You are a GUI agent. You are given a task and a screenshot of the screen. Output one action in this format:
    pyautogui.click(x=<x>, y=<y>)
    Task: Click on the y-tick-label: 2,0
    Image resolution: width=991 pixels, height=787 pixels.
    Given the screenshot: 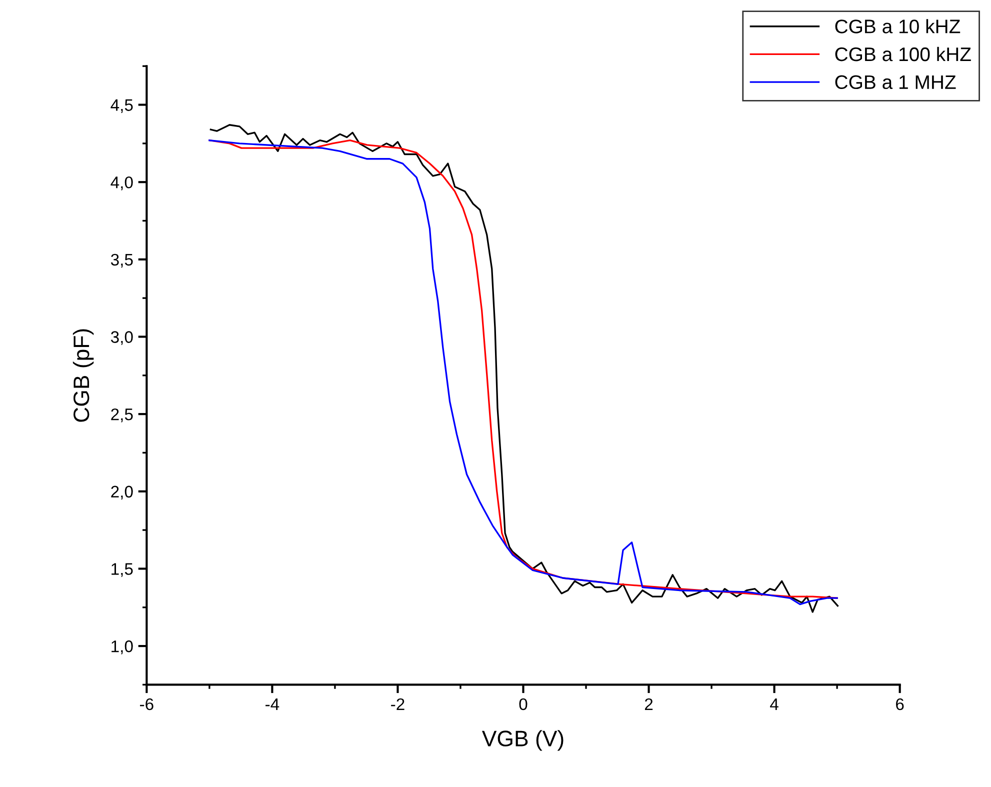 What is the action you would take?
    pyautogui.click(x=122, y=493)
    